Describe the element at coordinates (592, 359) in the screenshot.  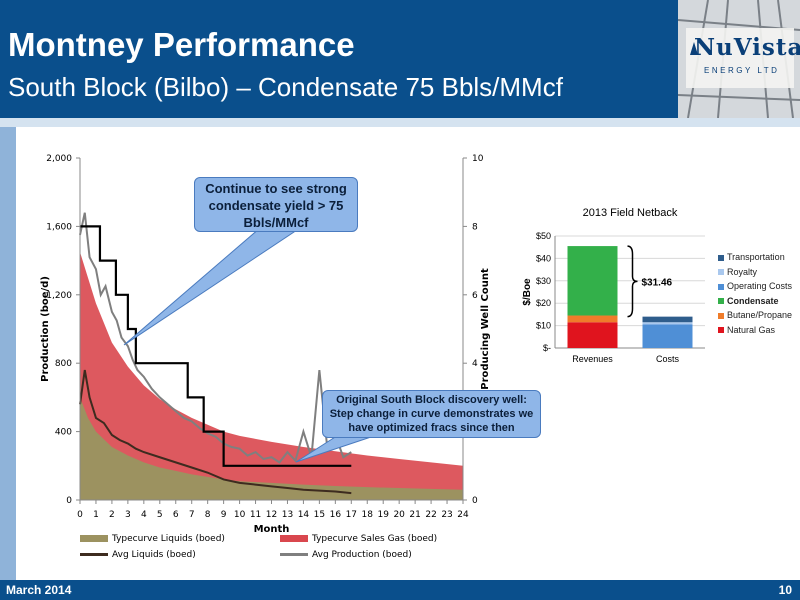
I see `netback-category-label: Revenues` at that location.